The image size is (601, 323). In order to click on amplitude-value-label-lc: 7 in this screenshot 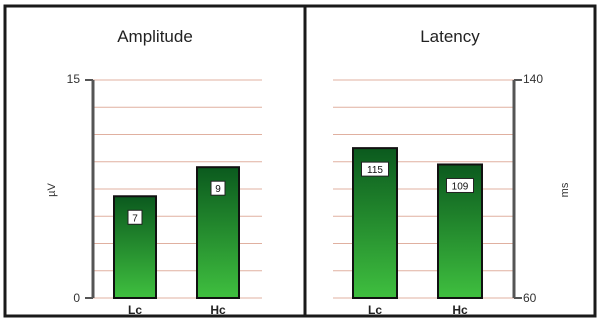, I will do `click(135, 218)`.